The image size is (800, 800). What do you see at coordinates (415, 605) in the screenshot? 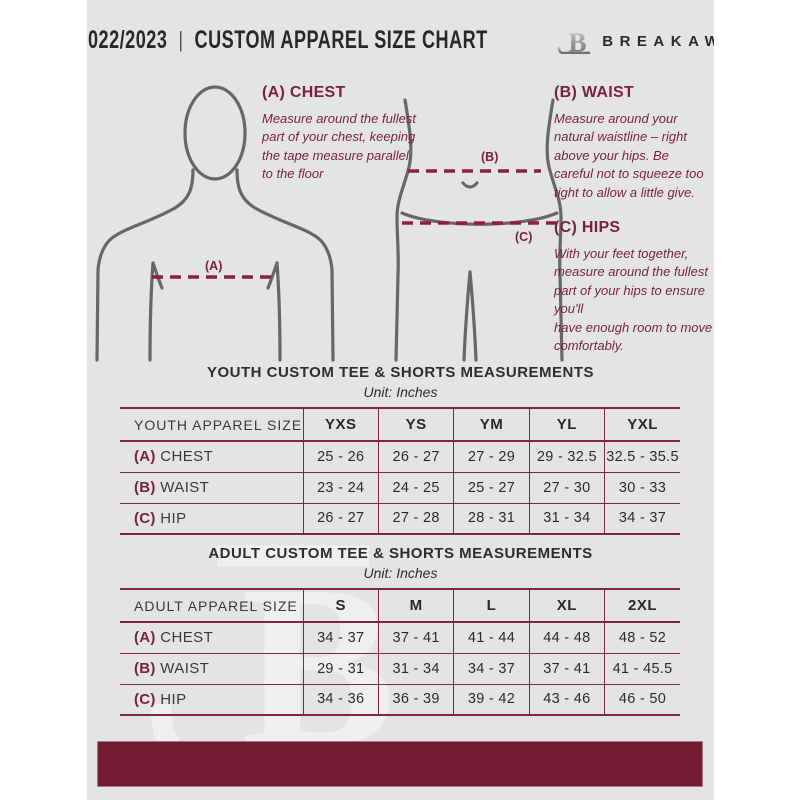
I see `size-column-header: M` at bounding box center [415, 605].